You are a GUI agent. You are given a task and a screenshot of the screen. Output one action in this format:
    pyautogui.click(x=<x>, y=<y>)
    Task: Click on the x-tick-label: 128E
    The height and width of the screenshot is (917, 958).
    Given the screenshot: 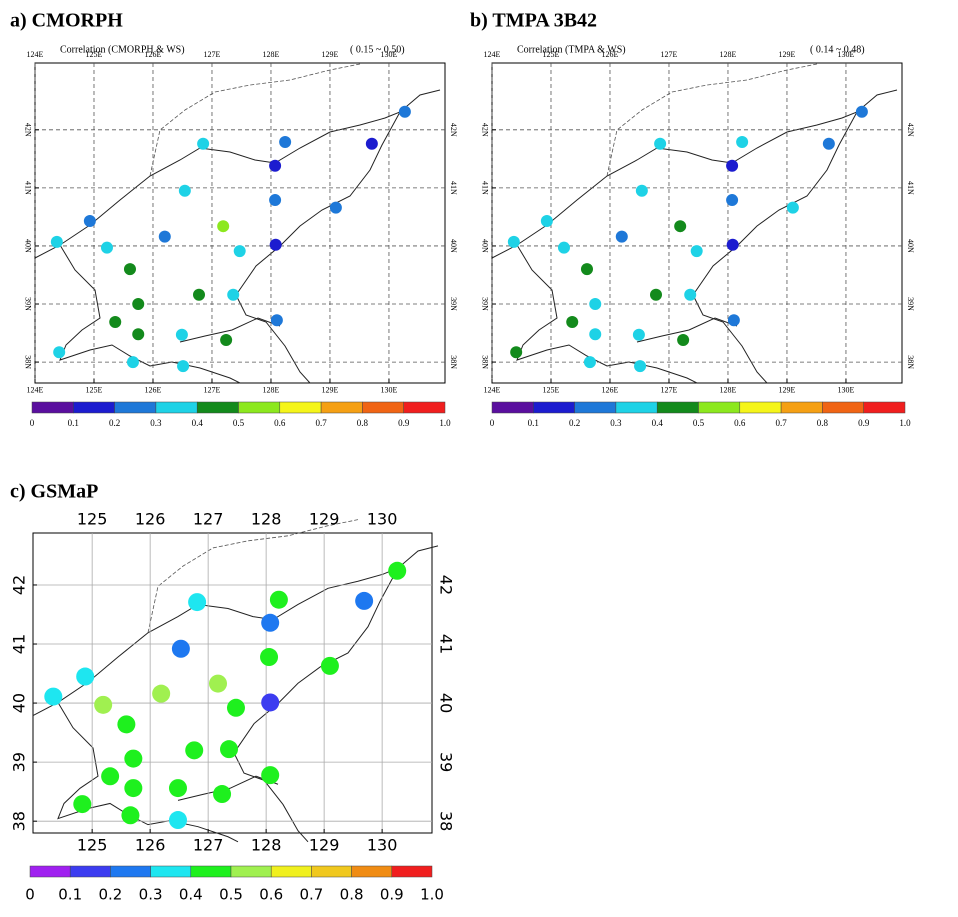 What is the action you would take?
    pyautogui.click(x=728, y=389)
    